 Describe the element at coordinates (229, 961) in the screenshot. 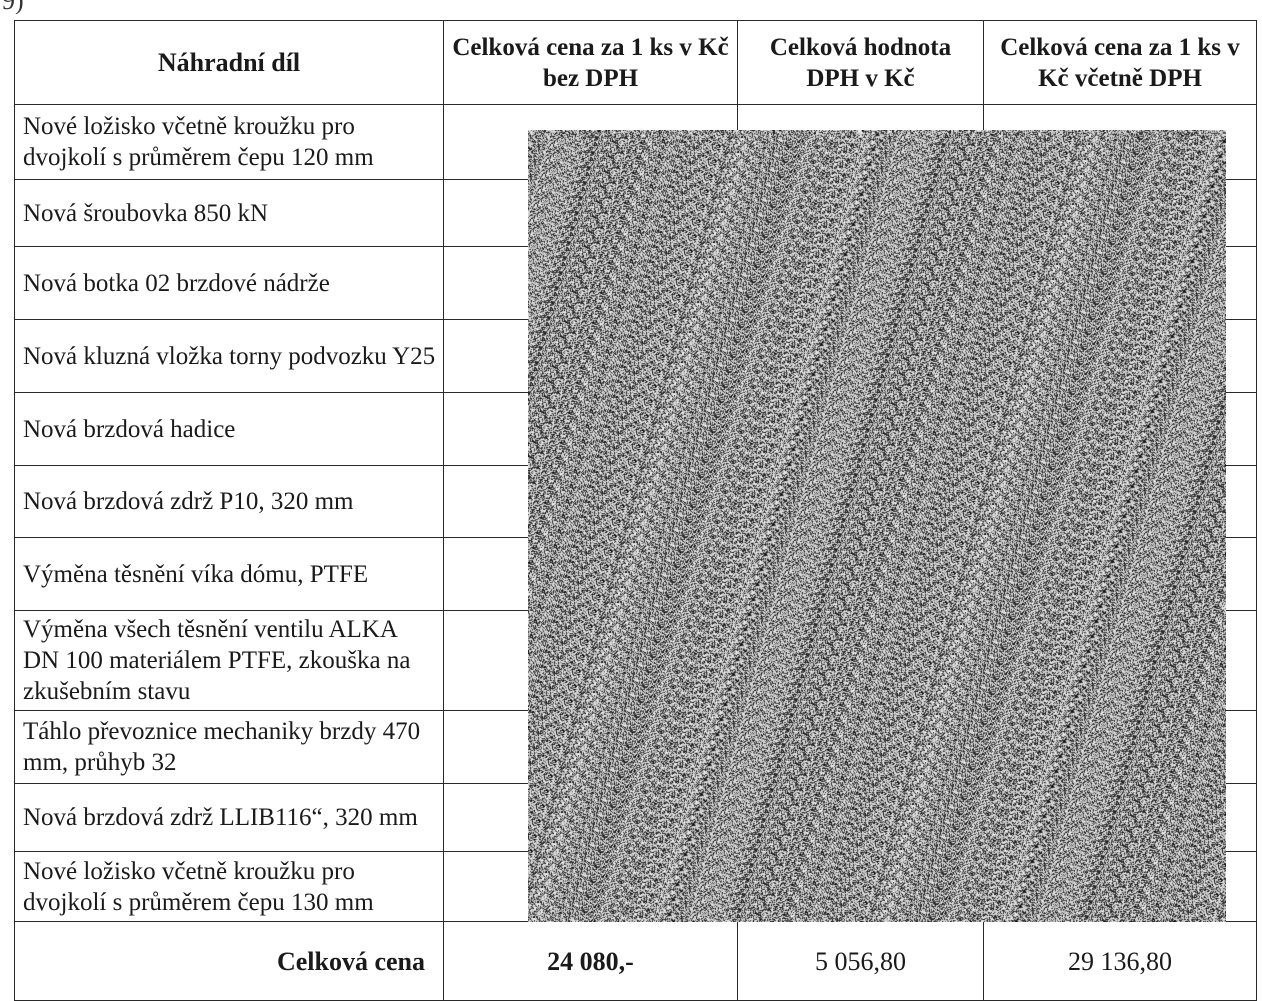

I see `total-label: Celková cena` at that location.